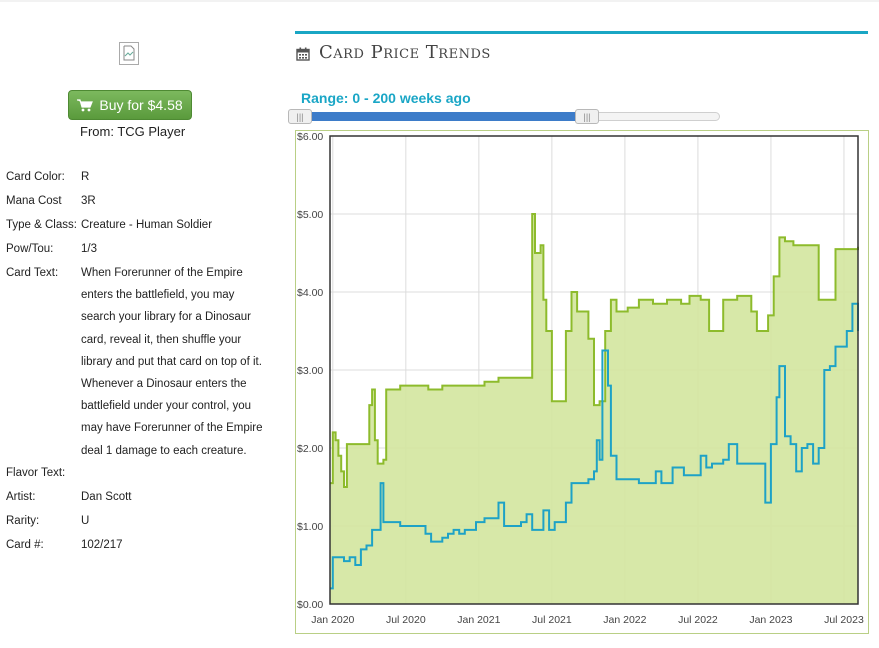 The width and height of the screenshot is (879, 648). I want to click on buy-button: Buy for $4.58, so click(130, 105).